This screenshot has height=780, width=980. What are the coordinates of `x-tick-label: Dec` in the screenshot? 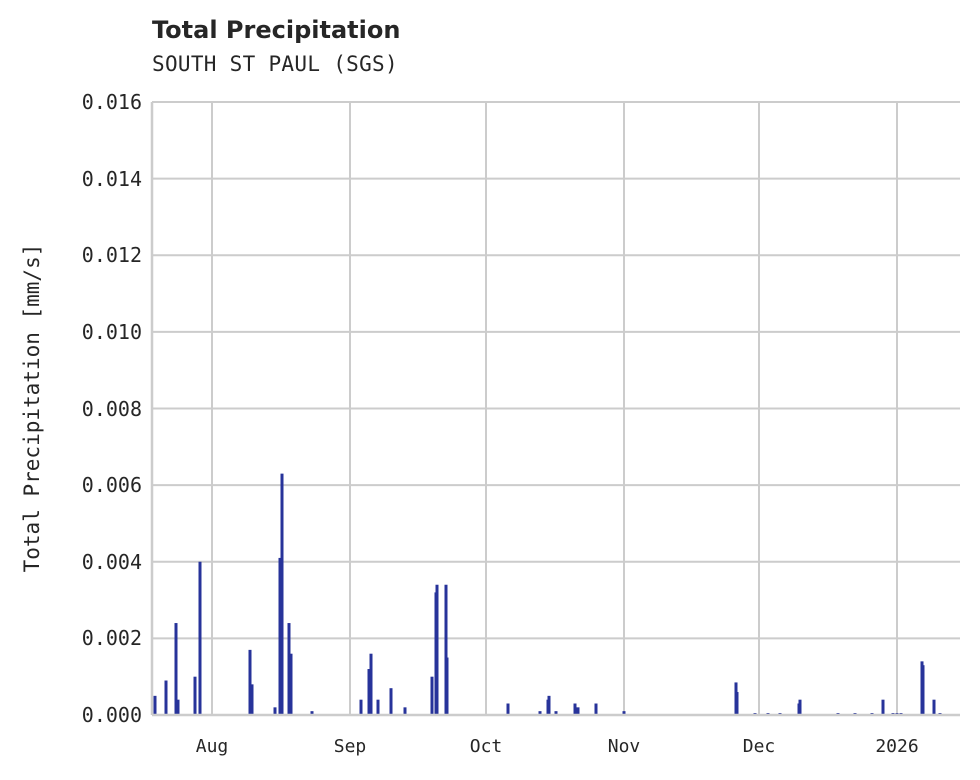 It's located at (759, 746).